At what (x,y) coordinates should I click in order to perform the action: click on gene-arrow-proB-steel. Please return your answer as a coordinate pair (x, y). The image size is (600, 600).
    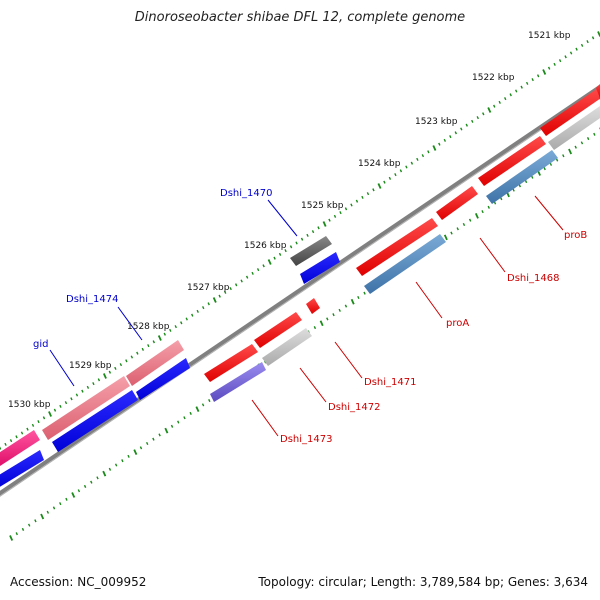
    Looking at the image, I should click on (522, 177).